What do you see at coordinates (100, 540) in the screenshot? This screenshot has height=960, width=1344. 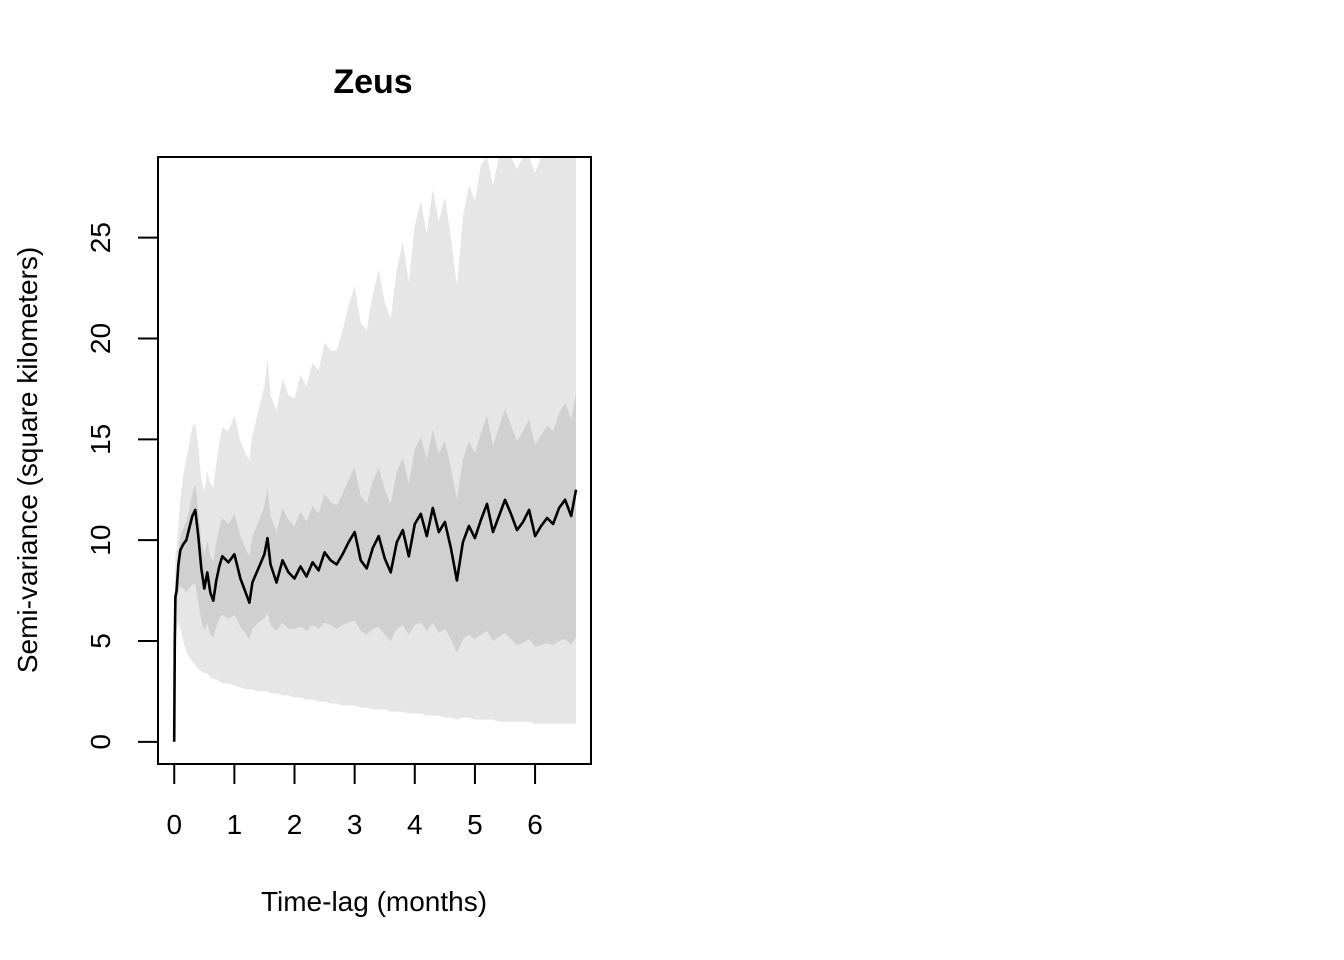 I see `y-tick-label: 10` at bounding box center [100, 540].